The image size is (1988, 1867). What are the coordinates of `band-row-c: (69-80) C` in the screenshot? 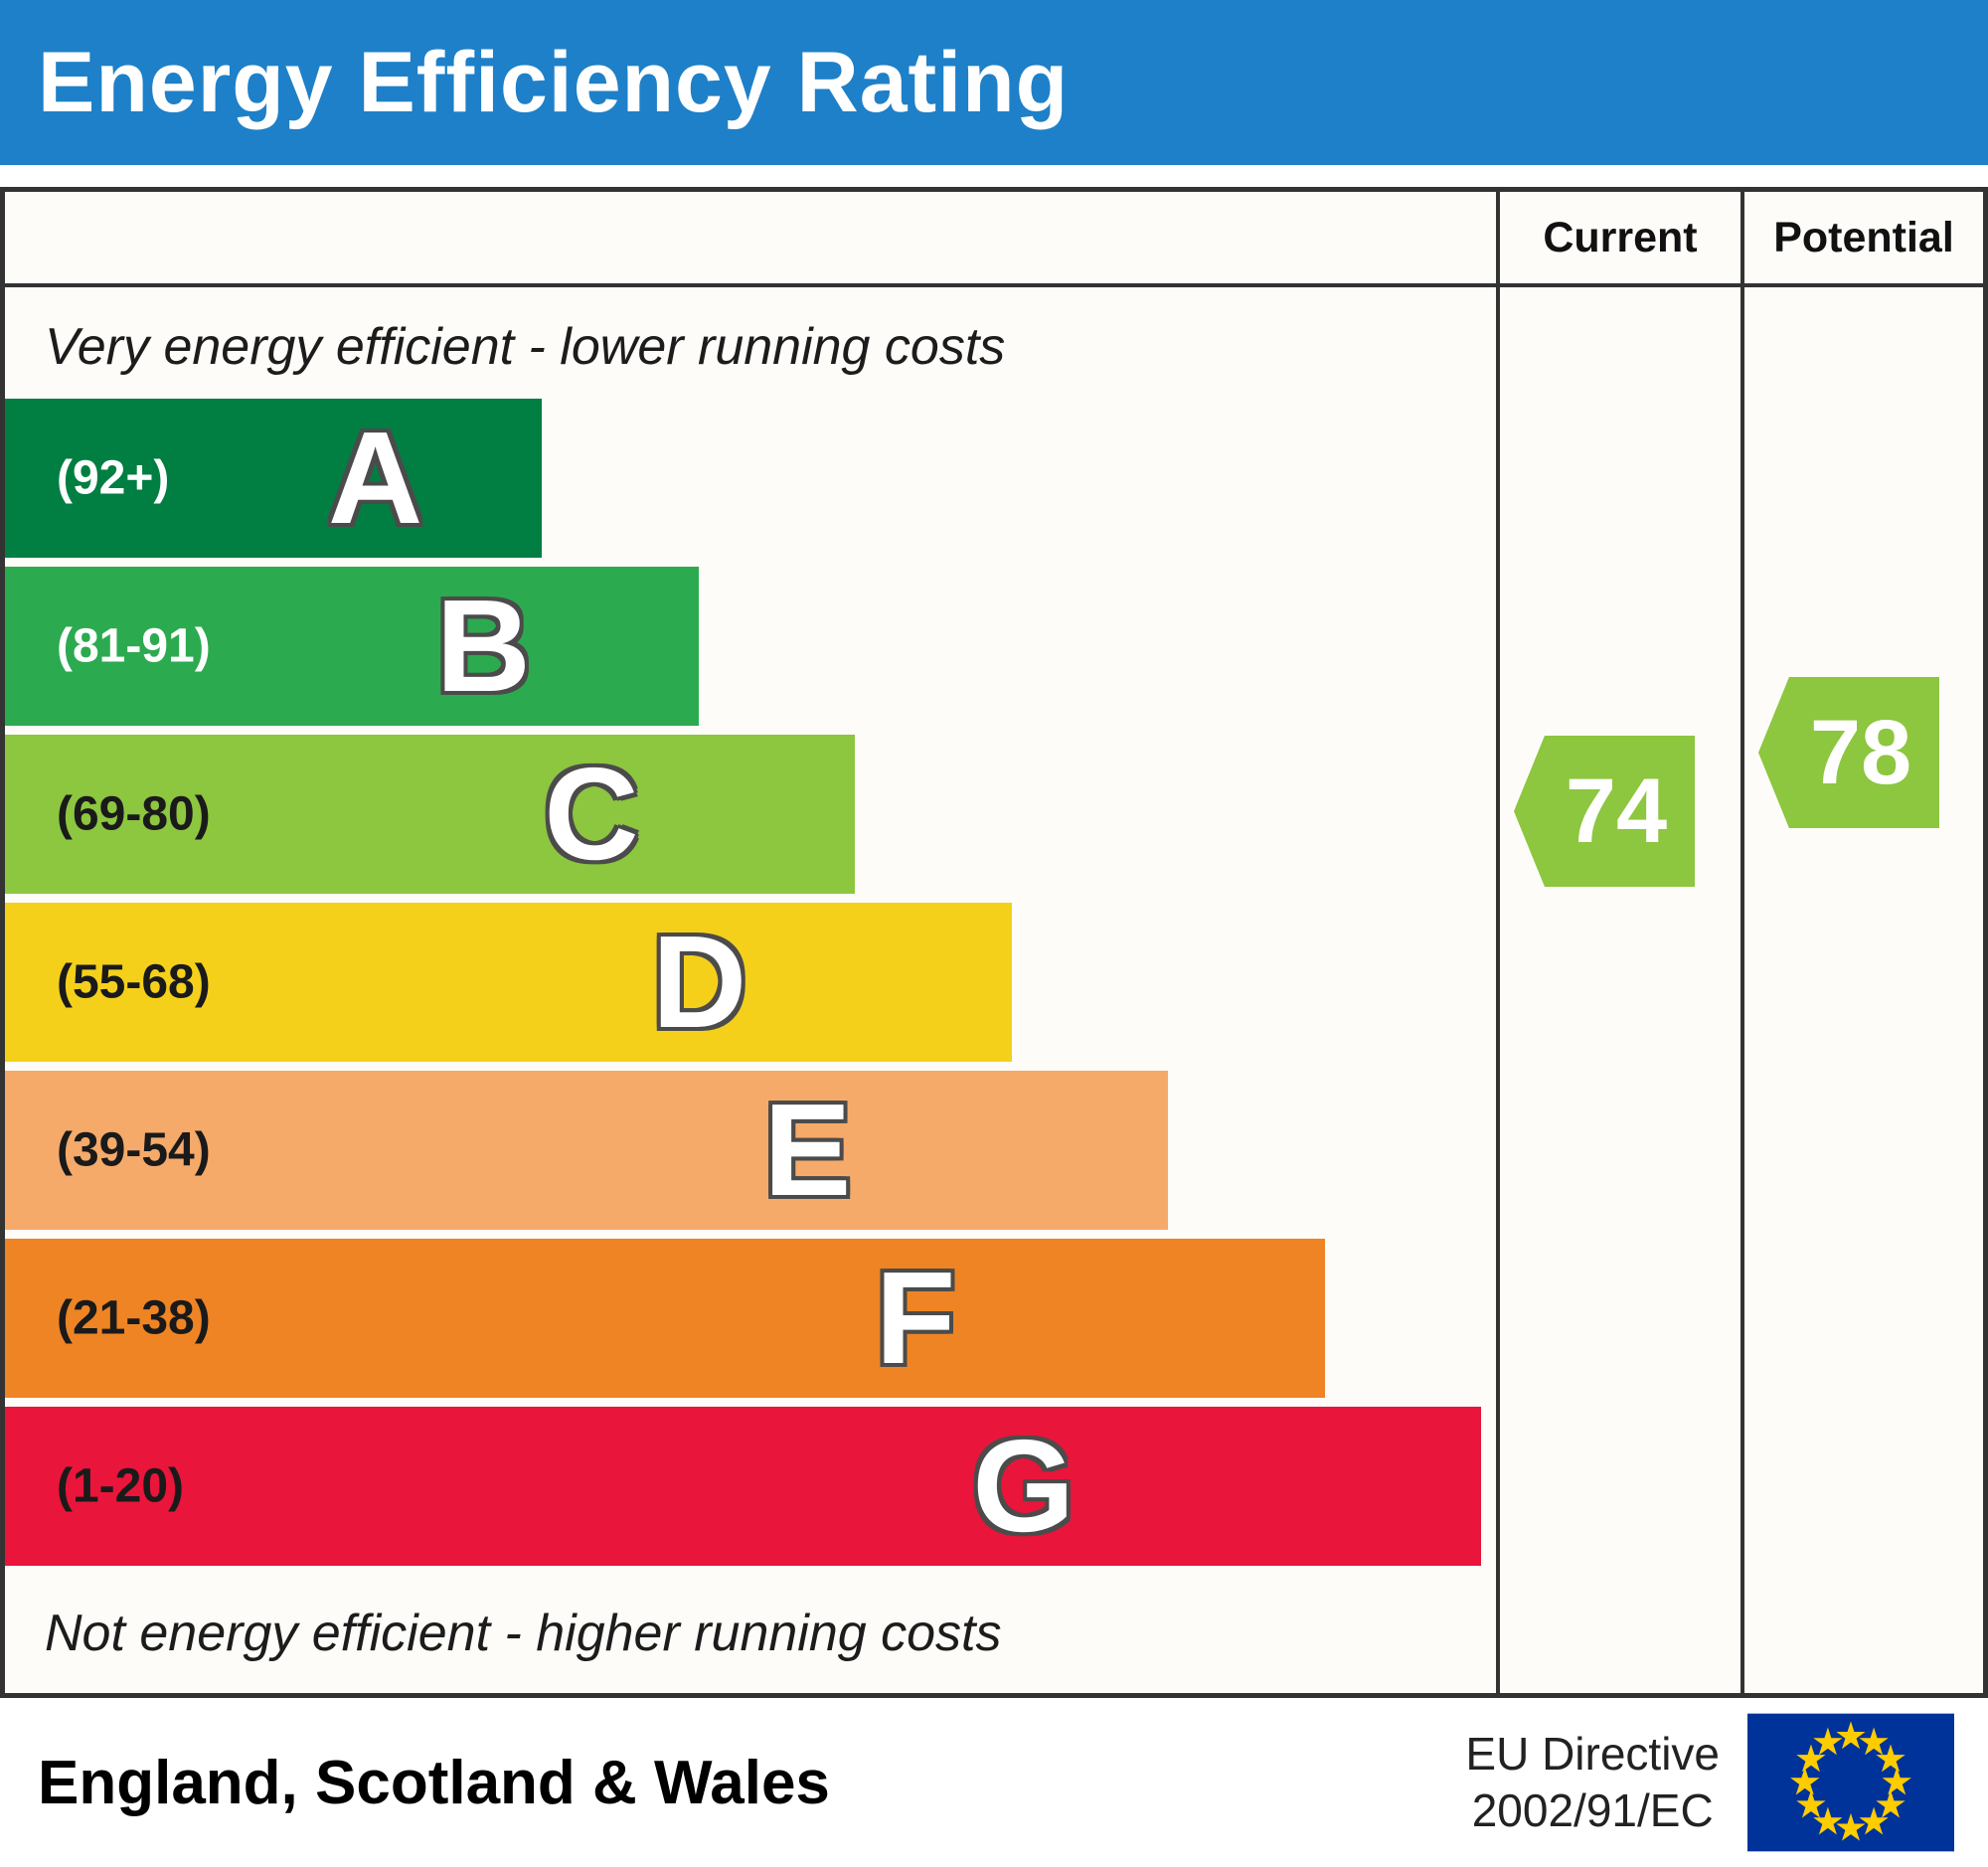 It's located at (750, 814).